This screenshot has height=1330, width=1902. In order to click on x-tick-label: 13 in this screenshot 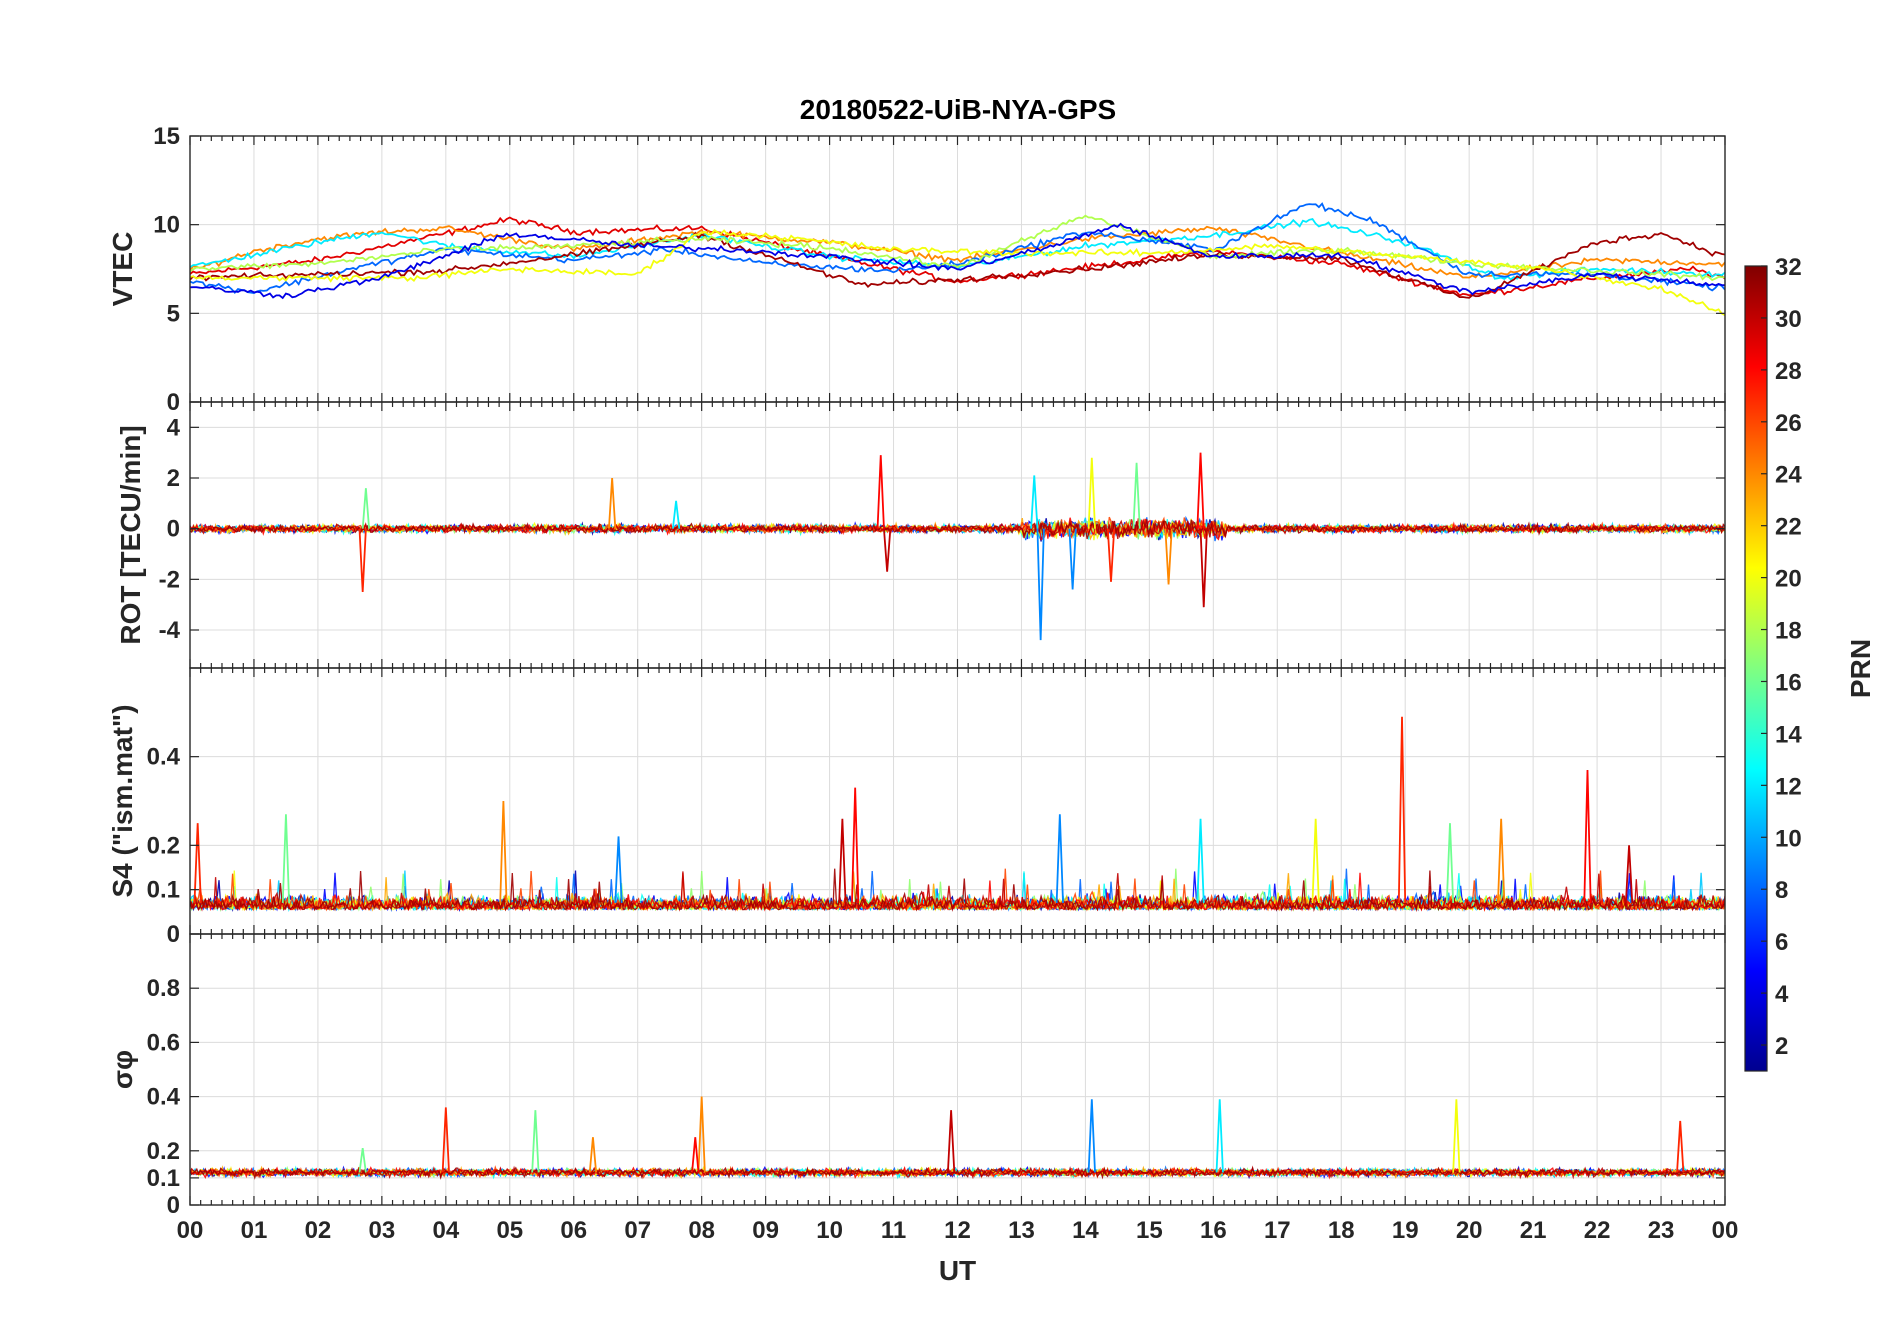, I will do `click(1021, 1230)`.